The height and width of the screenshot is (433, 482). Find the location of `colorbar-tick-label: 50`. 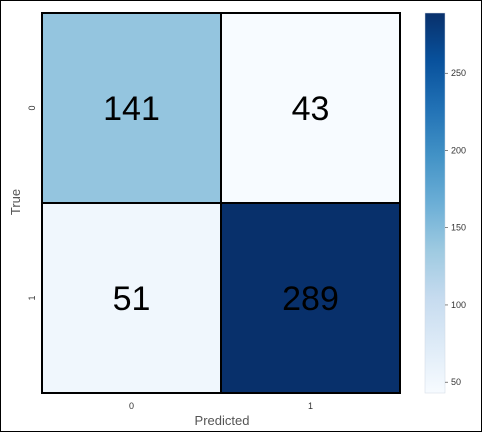

colorbar-tick-label: 50 is located at coordinates (456, 382).